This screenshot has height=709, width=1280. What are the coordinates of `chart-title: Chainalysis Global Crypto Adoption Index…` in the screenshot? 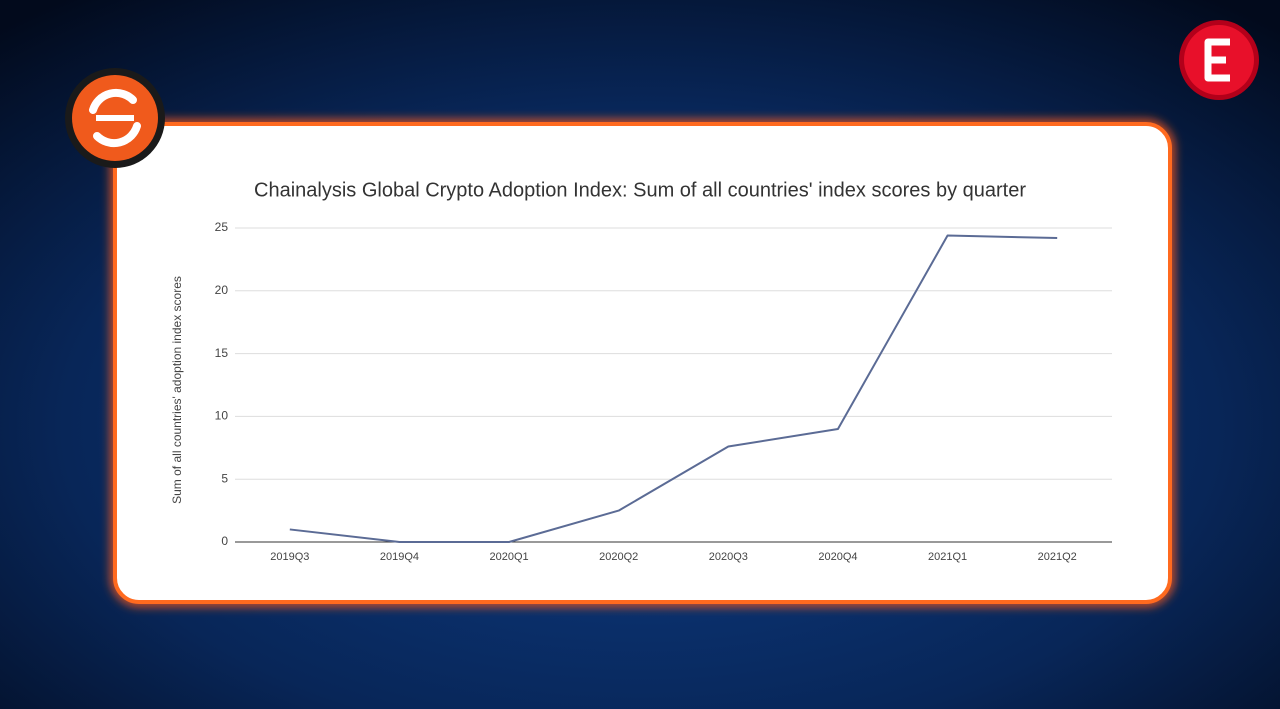 It's located at (640, 190).